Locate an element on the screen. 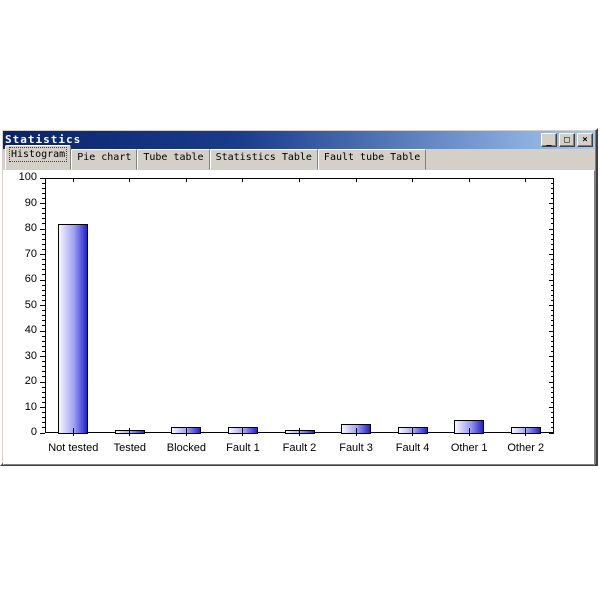 The image size is (600, 600). maximize-button: □ is located at coordinates (567, 140).